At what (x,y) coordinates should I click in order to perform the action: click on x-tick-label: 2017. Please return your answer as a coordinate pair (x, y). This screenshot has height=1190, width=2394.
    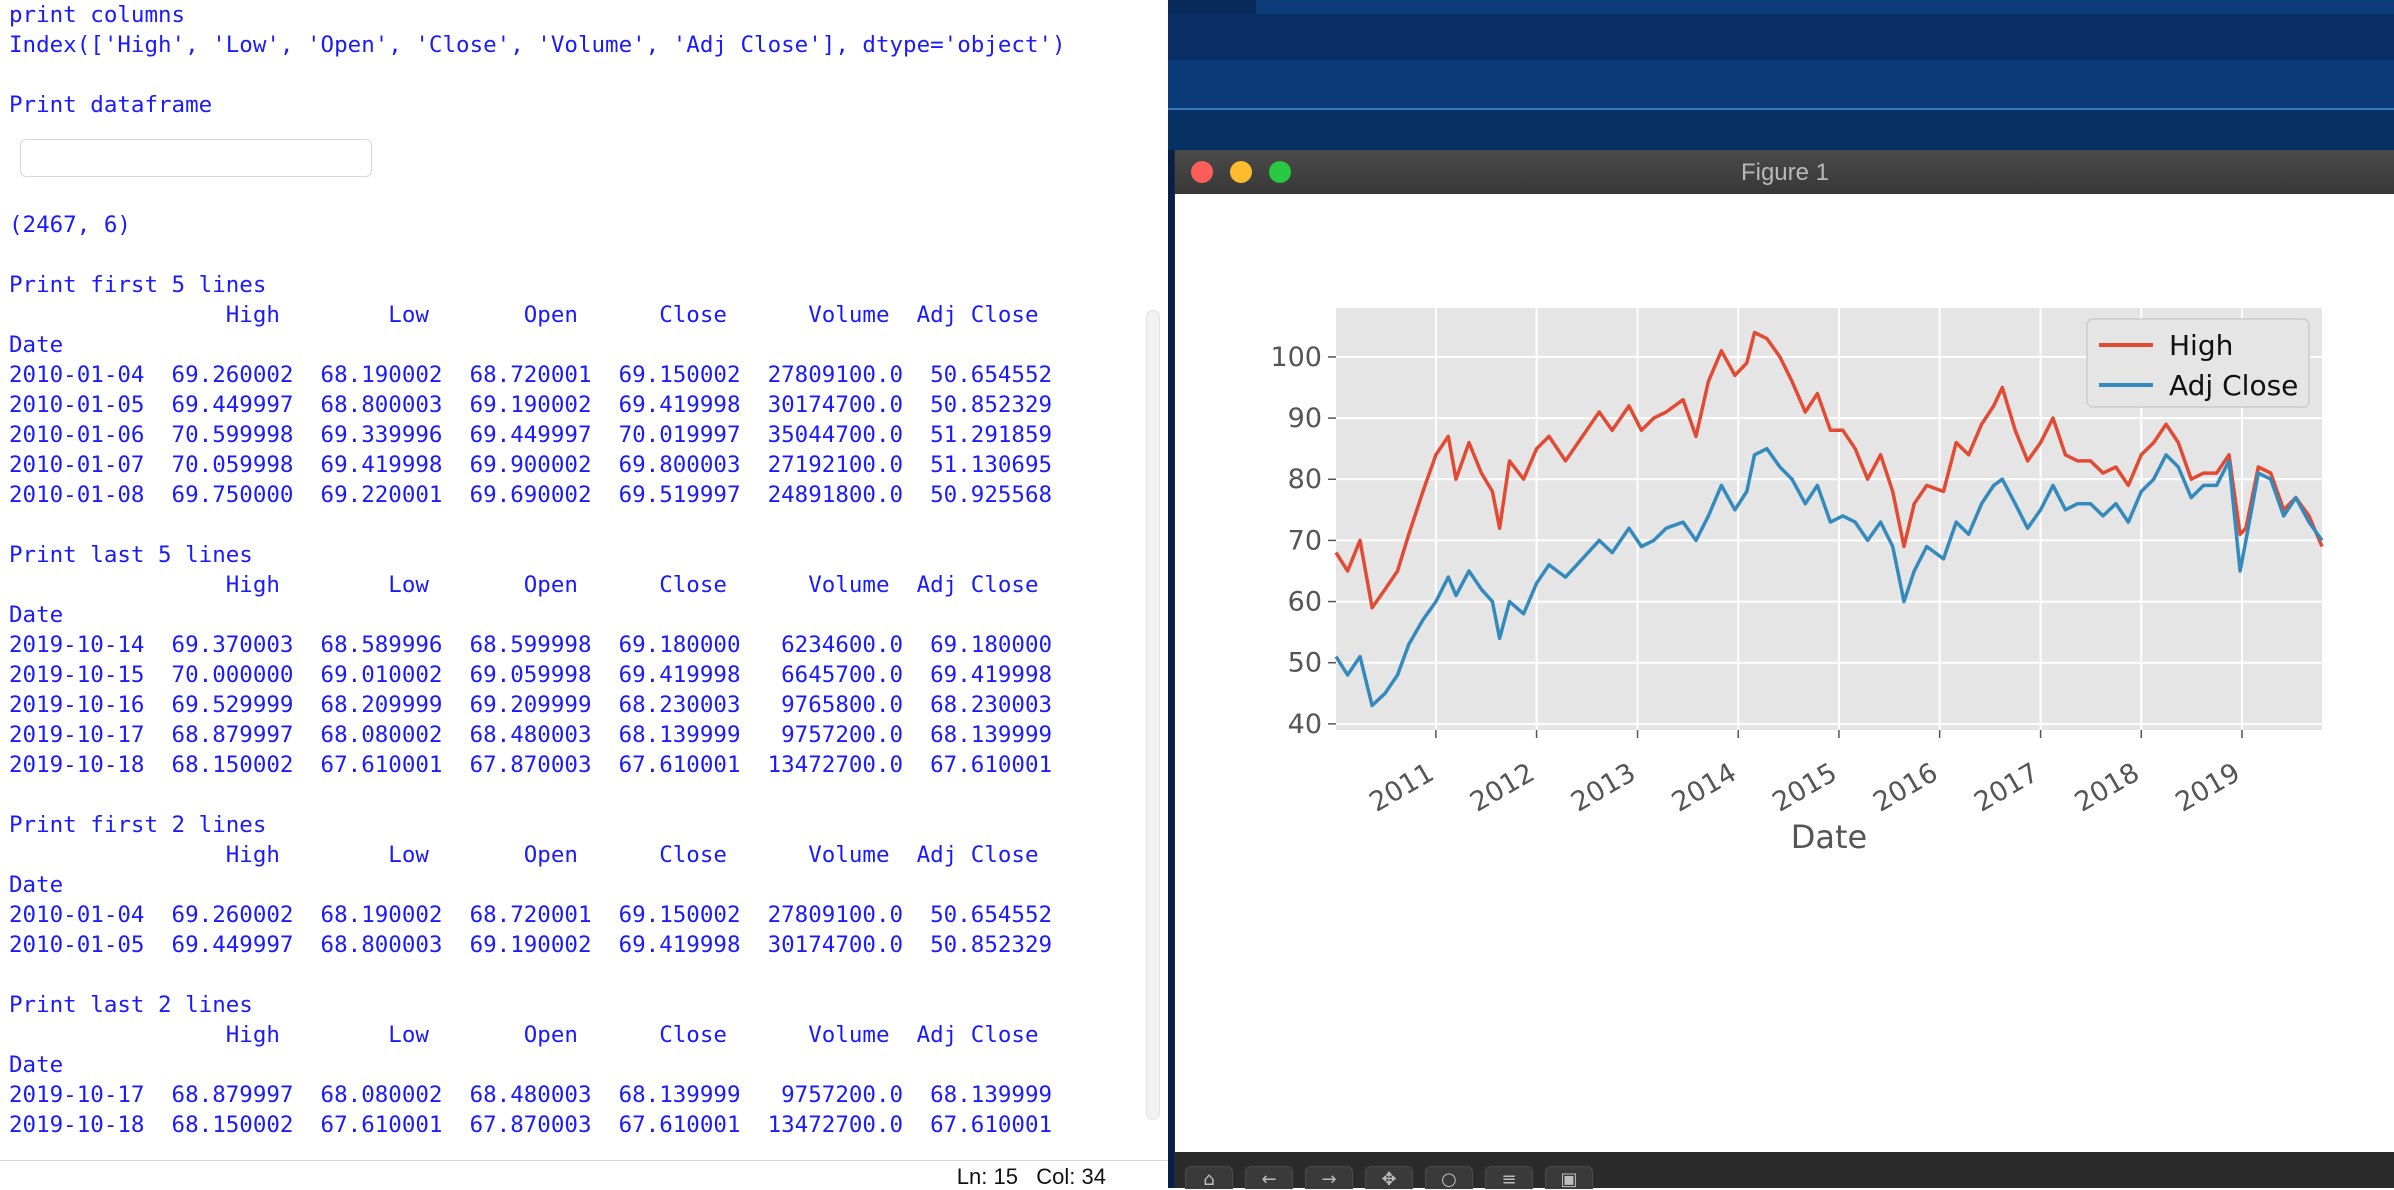
    Looking at the image, I should click on (2006, 787).